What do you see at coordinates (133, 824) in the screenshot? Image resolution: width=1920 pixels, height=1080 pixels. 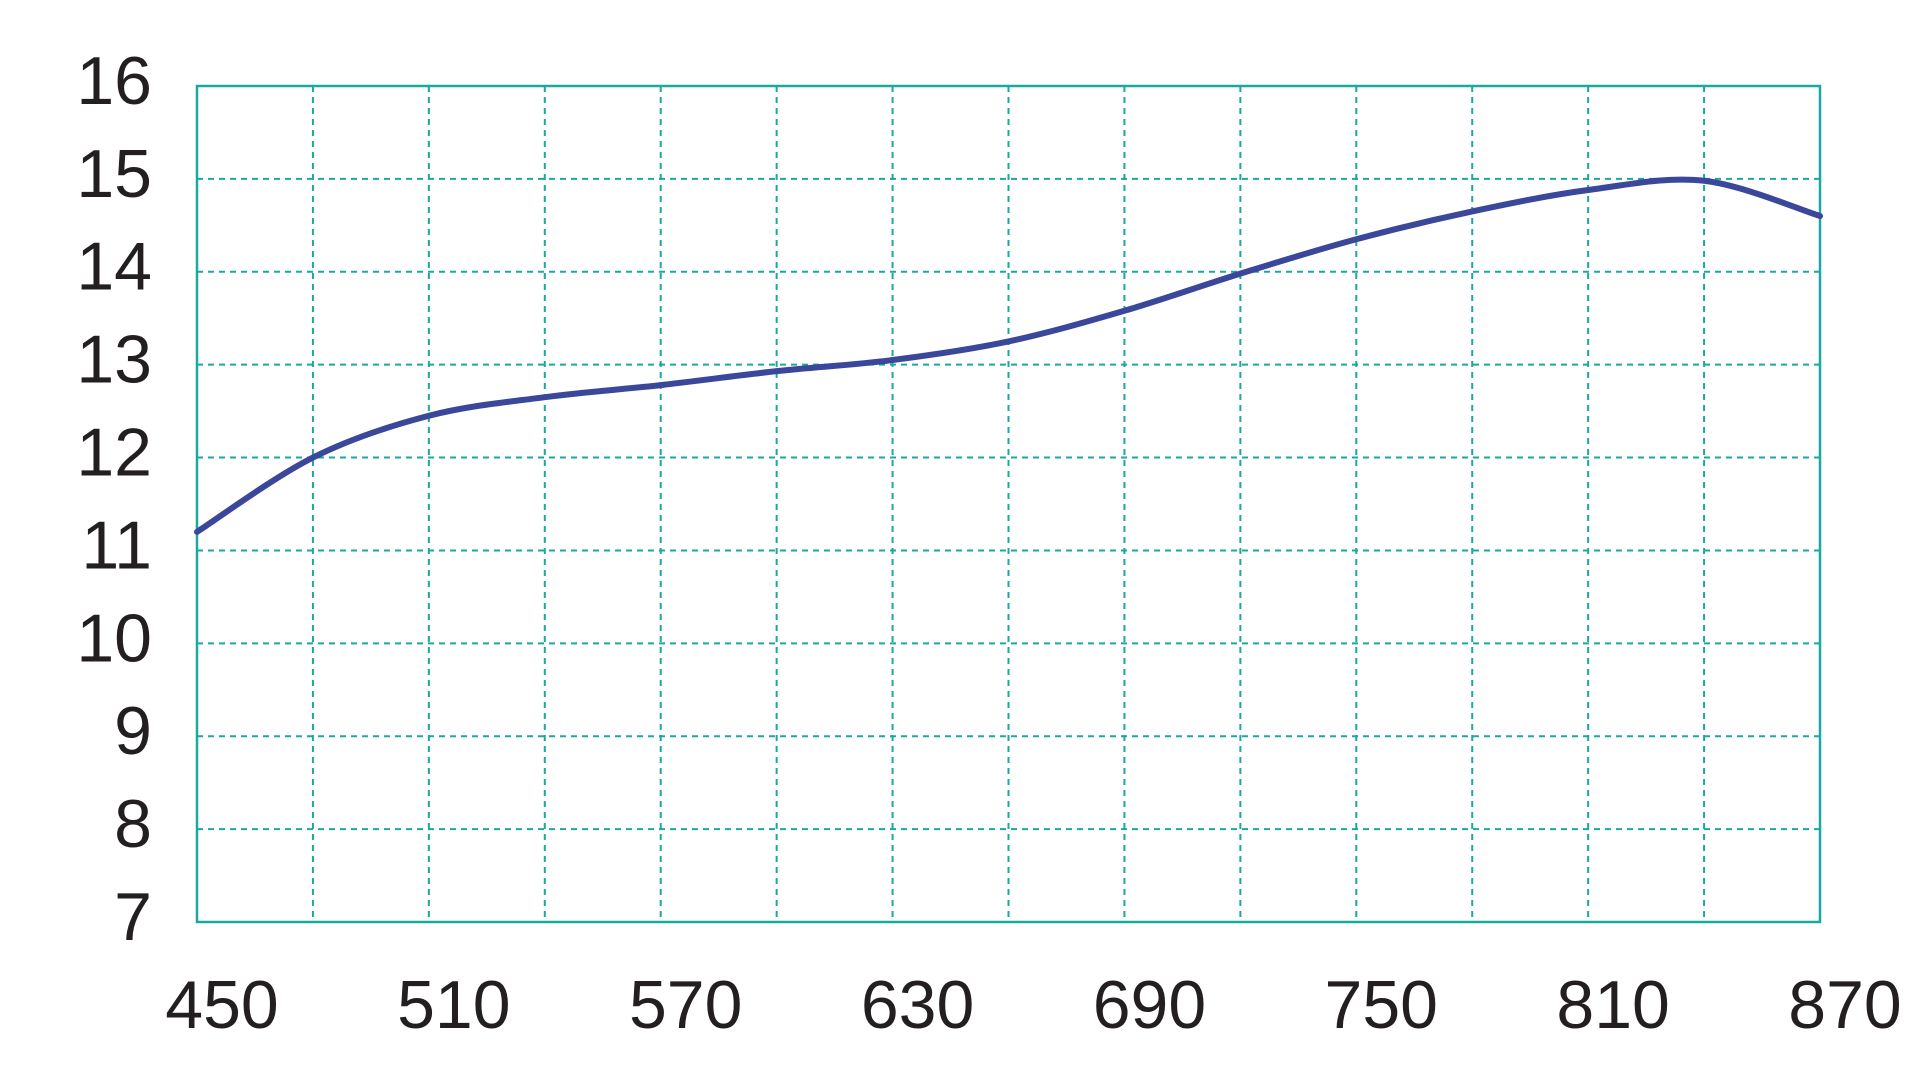 I see `y-tick-label: 8` at bounding box center [133, 824].